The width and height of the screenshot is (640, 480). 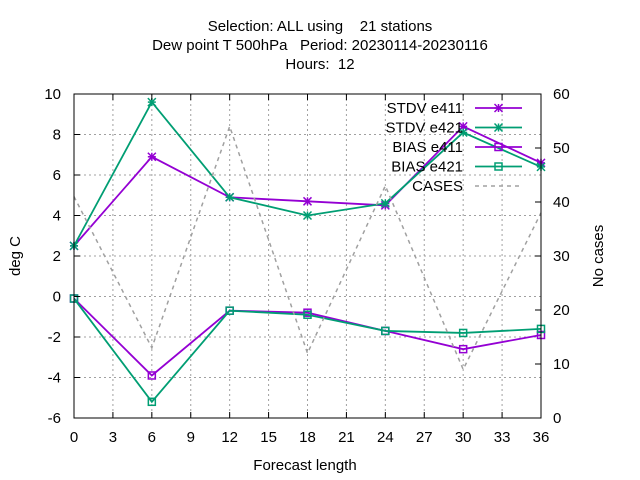 I want to click on x-tick-label: 3, so click(x=113, y=437).